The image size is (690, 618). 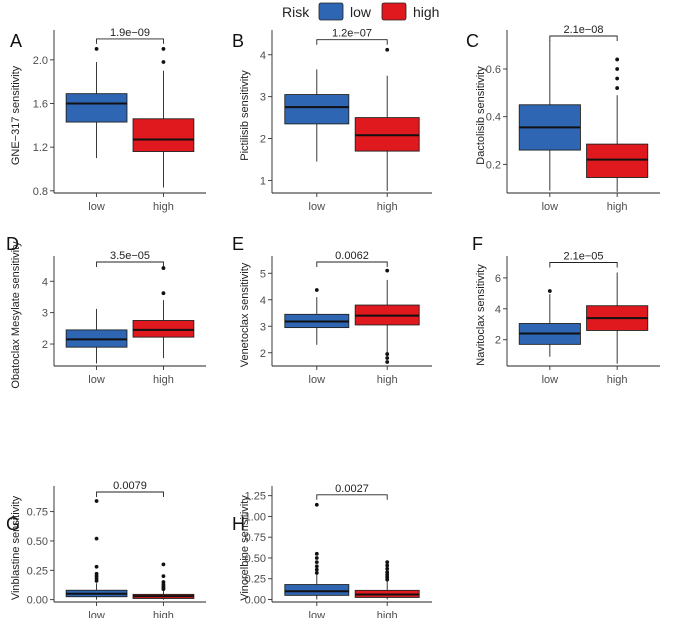 I want to click on y-tick-label: 0.75, so click(x=255, y=538).